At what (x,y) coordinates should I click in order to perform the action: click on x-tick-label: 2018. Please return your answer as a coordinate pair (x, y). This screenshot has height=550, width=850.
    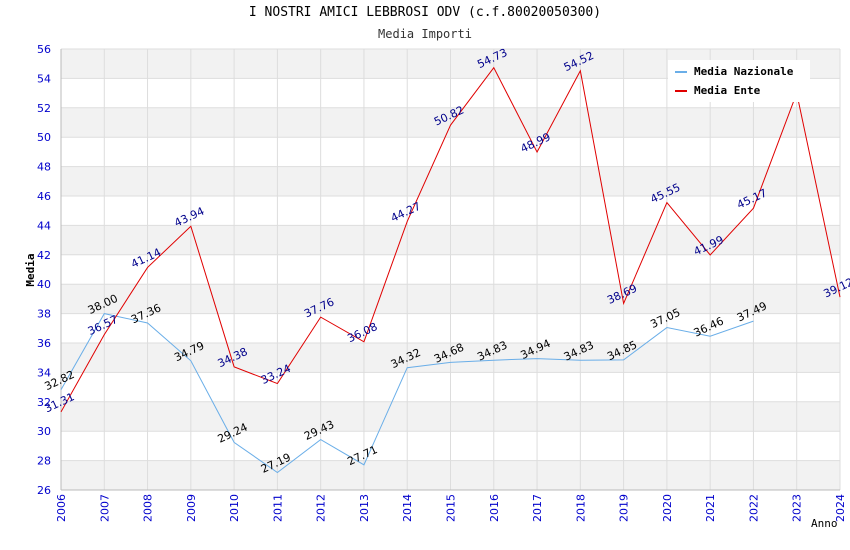
    Looking at the image, I should click on (580, 508).